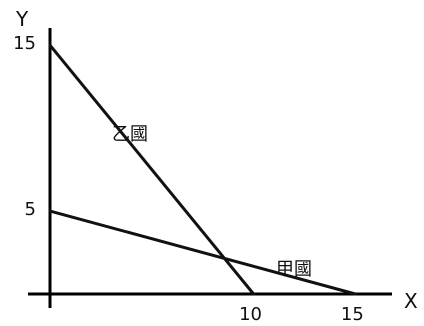  I want to click on y-axis-label: Y, so click(22, 19).